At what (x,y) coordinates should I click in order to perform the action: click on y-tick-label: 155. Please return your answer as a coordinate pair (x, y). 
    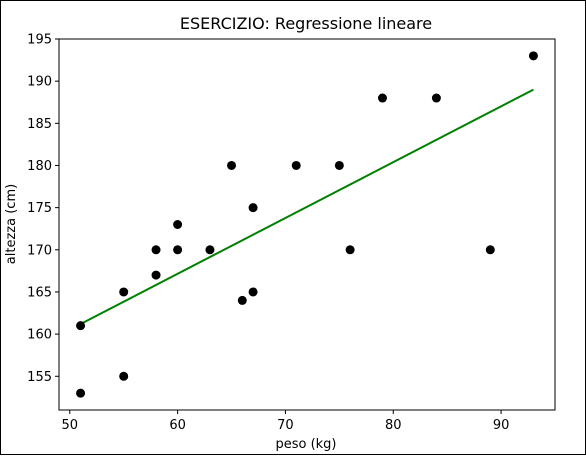
    Looking at the image, I should click on (39, 377).